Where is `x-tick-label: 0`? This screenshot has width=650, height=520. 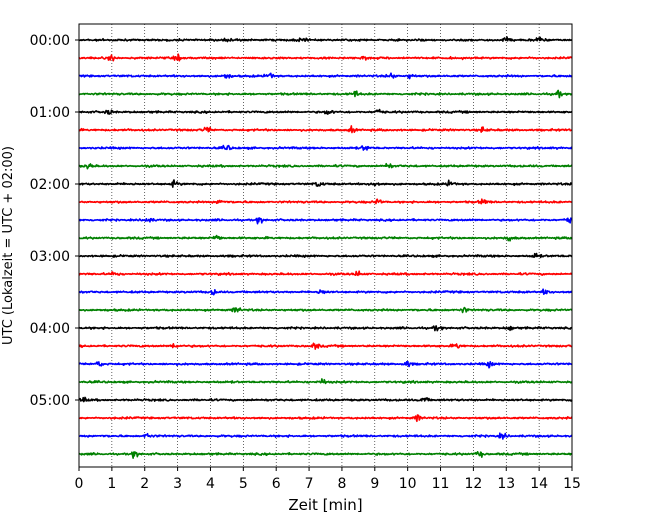
x-tick-label: 0 is located at coordinates (79, 484).